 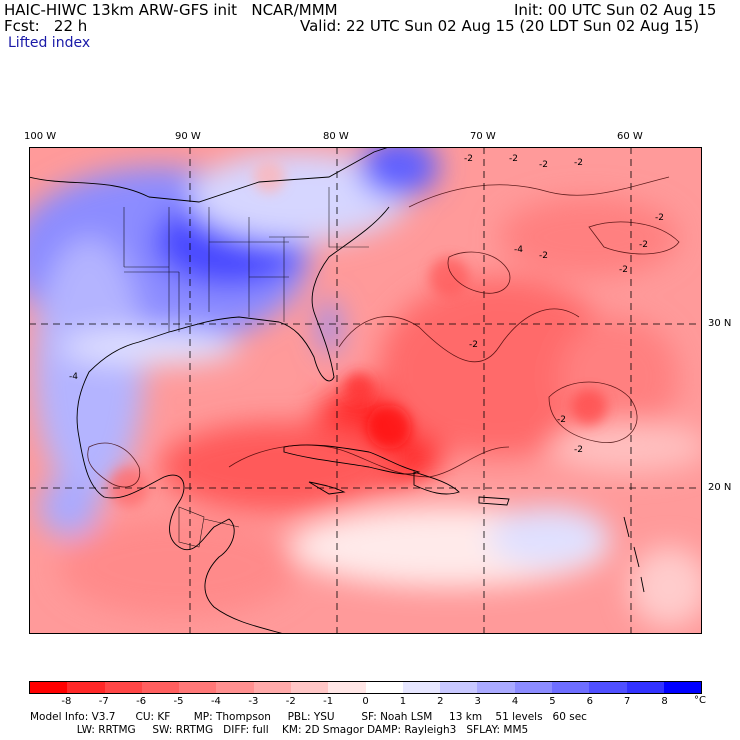 What do you see at coordinates (215, 701) in the screenshot?
I see `colorbar-tick-label: -4` at bounding box center [215, 701].